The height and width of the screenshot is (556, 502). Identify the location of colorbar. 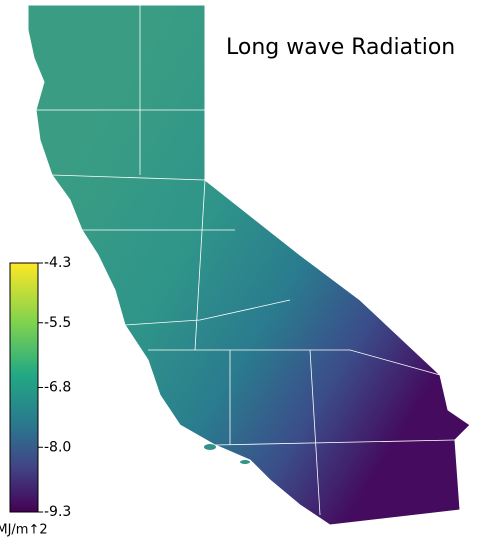
(24, 387).